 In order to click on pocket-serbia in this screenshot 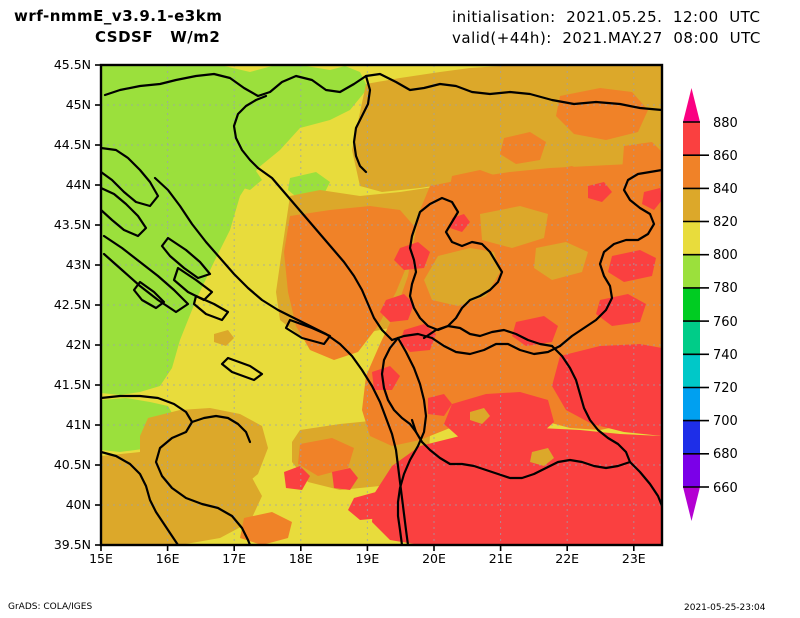, I will do `click(561, 261)`.